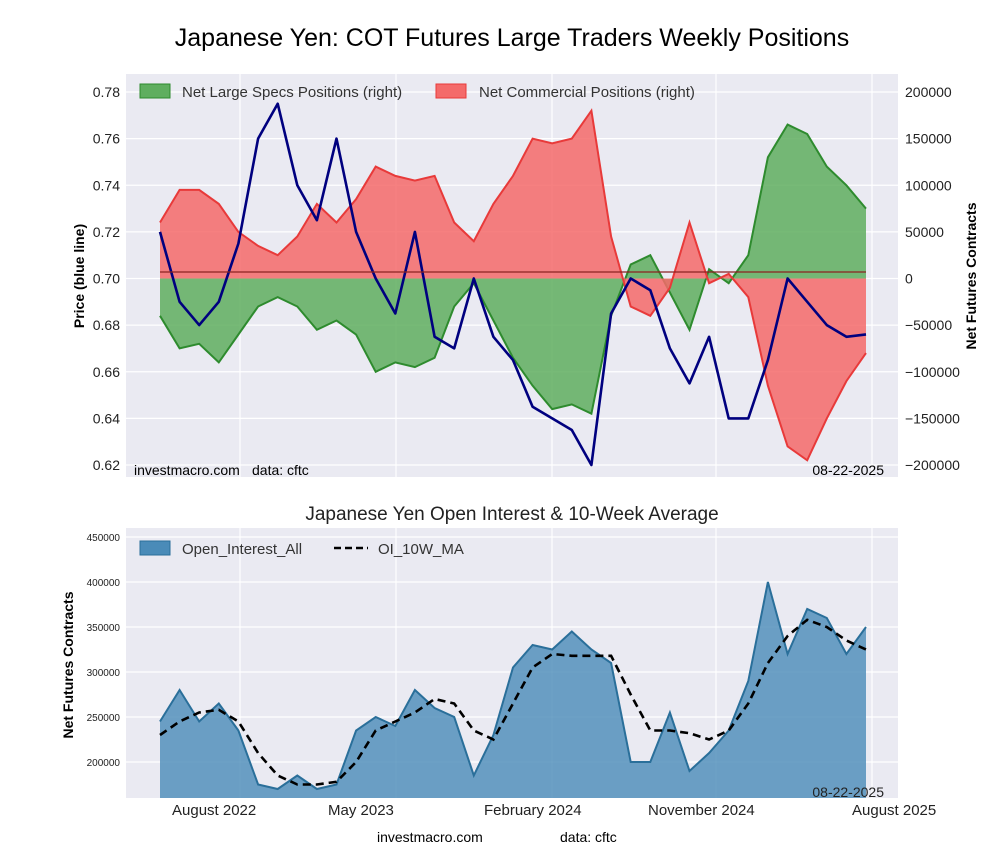 The width and height of the screenshot is (1000, 860). Describe the element at coordinates (848, 792) in the screenshot. I see `bottom-date-stamp: 08-22-2025` at that location.